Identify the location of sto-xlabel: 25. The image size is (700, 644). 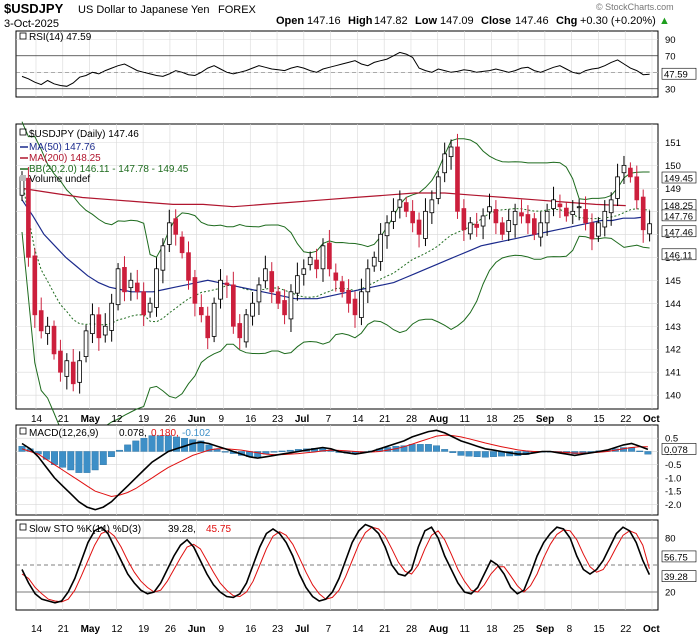
(519, 629).